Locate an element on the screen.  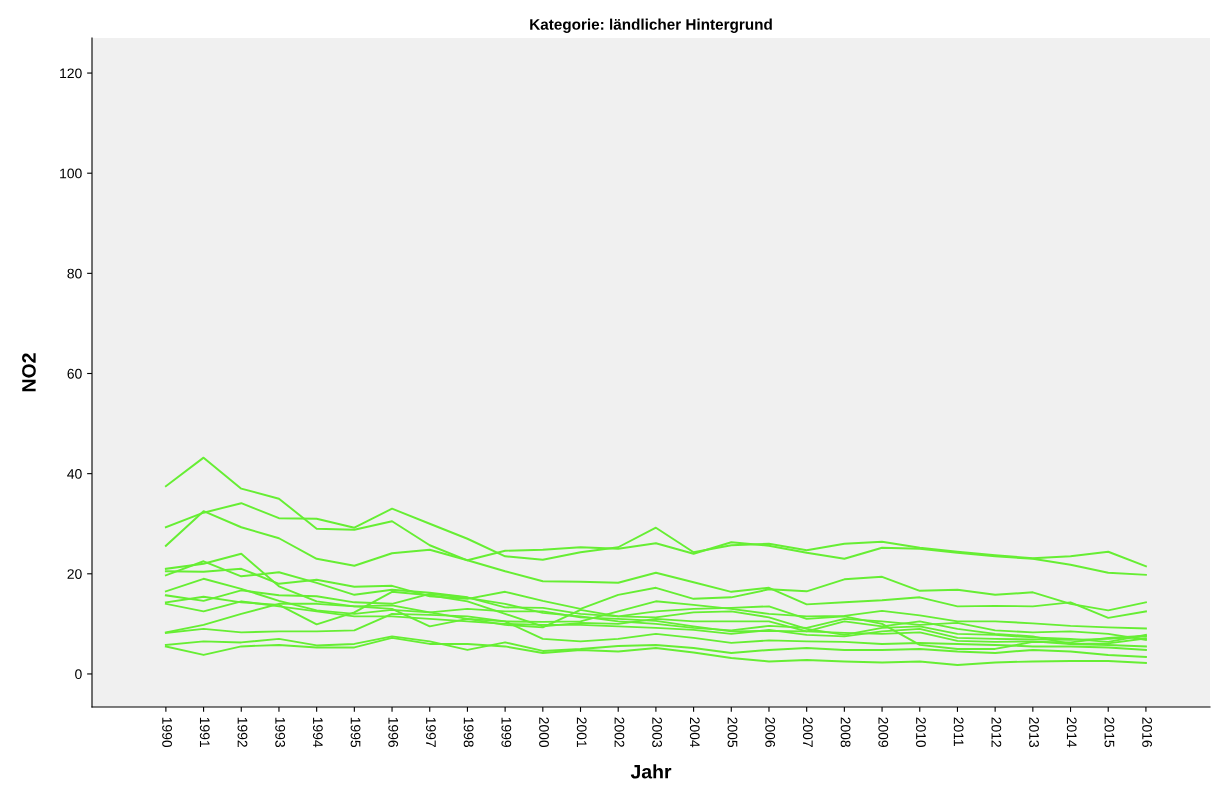
x-tick-label: 1993 is located at coordinates (280, 732).